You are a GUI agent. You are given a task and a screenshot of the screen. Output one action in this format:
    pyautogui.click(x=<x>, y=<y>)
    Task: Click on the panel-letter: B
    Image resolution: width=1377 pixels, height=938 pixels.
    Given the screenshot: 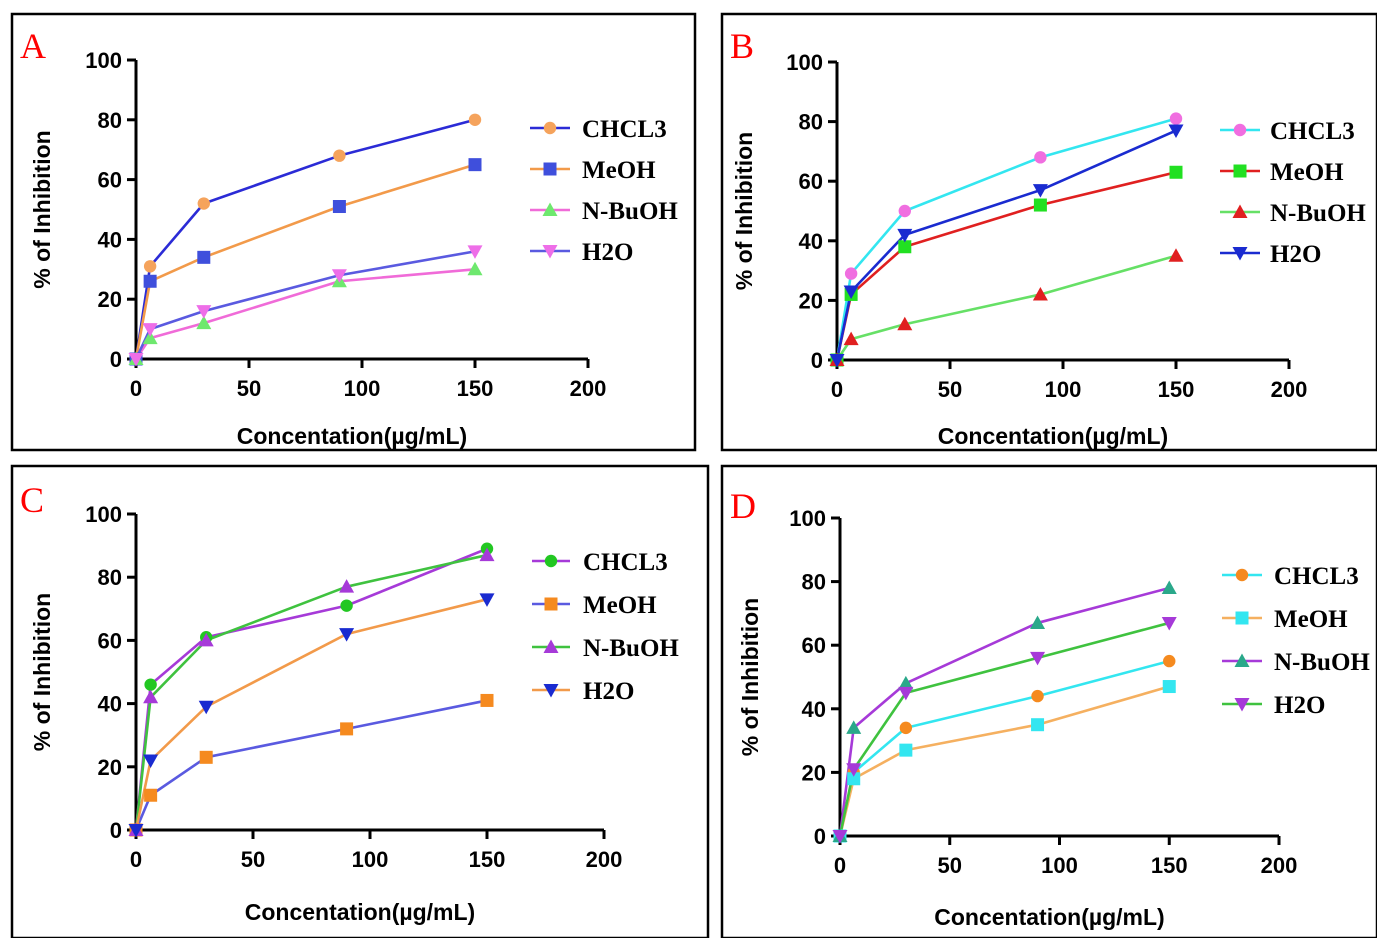 What is the action you would take?
    pyautogui.click(x=742, y=46)
    